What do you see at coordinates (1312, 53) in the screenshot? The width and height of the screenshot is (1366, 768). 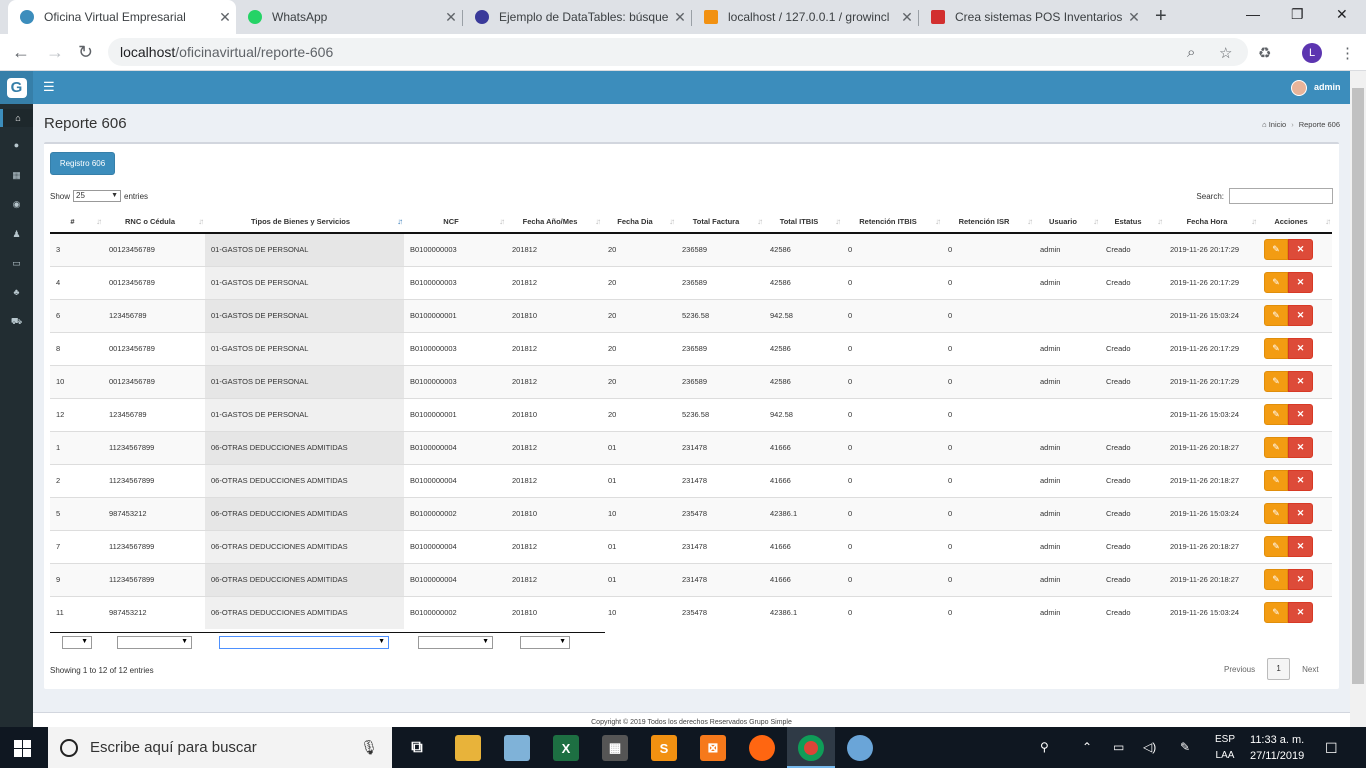 I see `profile-avatar: L` at bounding box center [1312, 53].